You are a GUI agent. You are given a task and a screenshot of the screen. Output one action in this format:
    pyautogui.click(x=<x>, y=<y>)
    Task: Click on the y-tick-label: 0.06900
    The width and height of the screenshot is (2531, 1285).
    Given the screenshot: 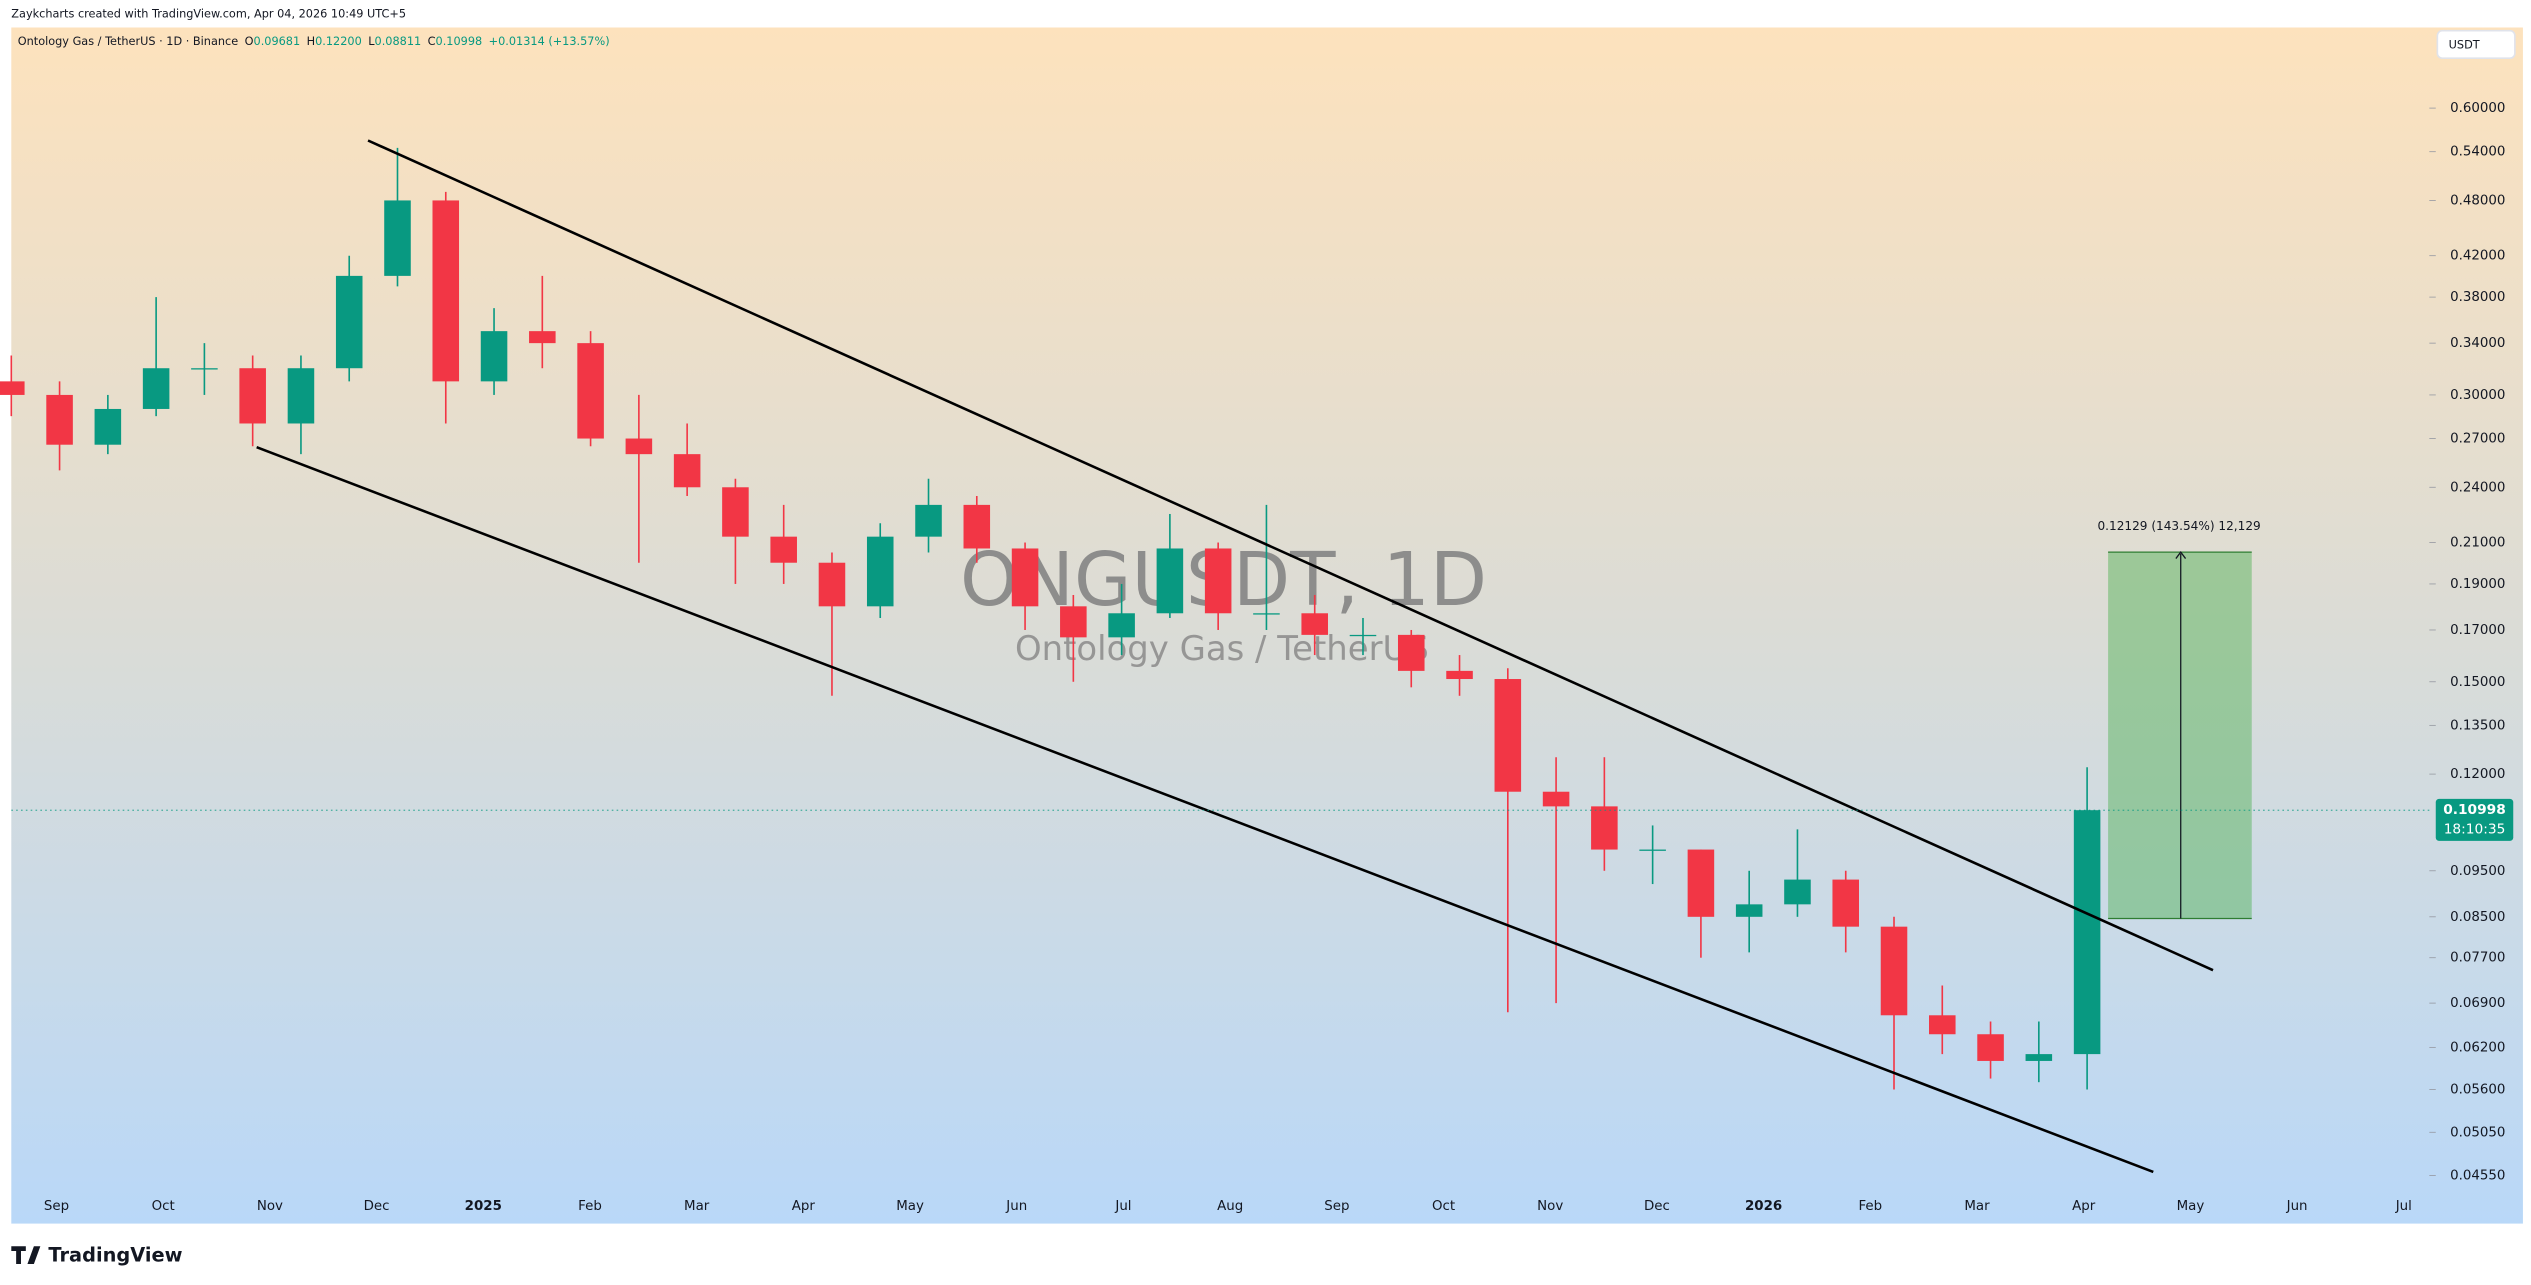 What is the action you would take?
    pyautogui.click(x=2477, y=1003)
    